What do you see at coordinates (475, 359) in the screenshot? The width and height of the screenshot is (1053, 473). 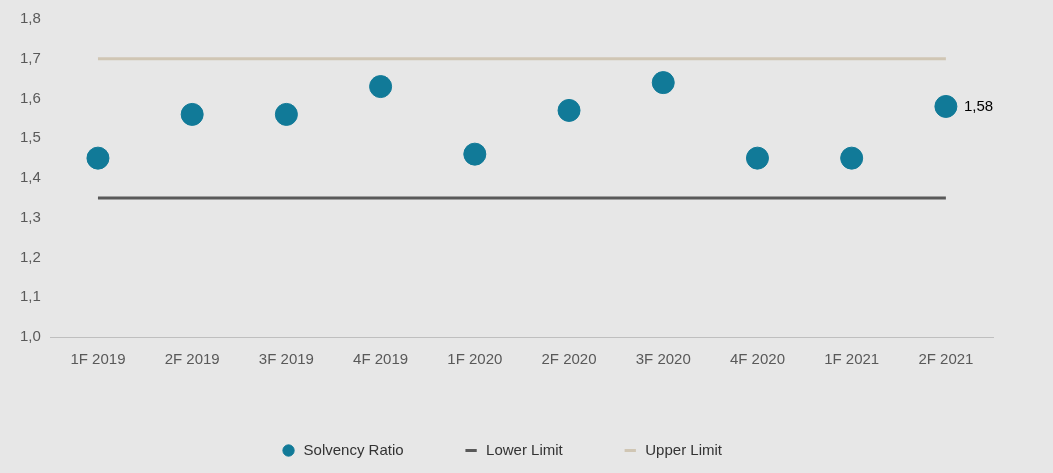 I see `x-tick-label: 1F 2020` at bounding box center [475, 359].